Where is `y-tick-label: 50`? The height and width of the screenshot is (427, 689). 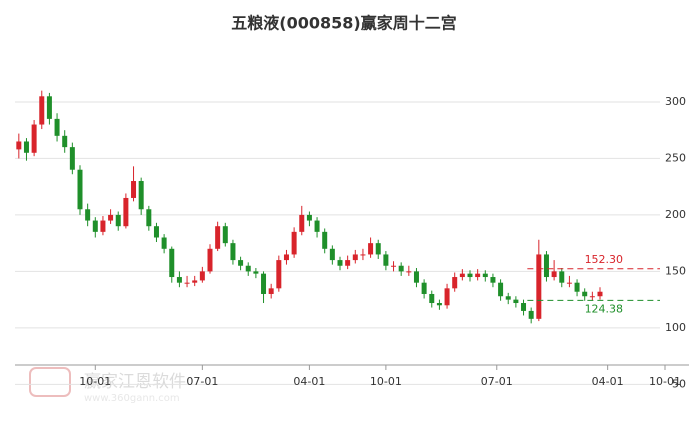 y-tick-label: 50 is located at coordinates (679, 383).